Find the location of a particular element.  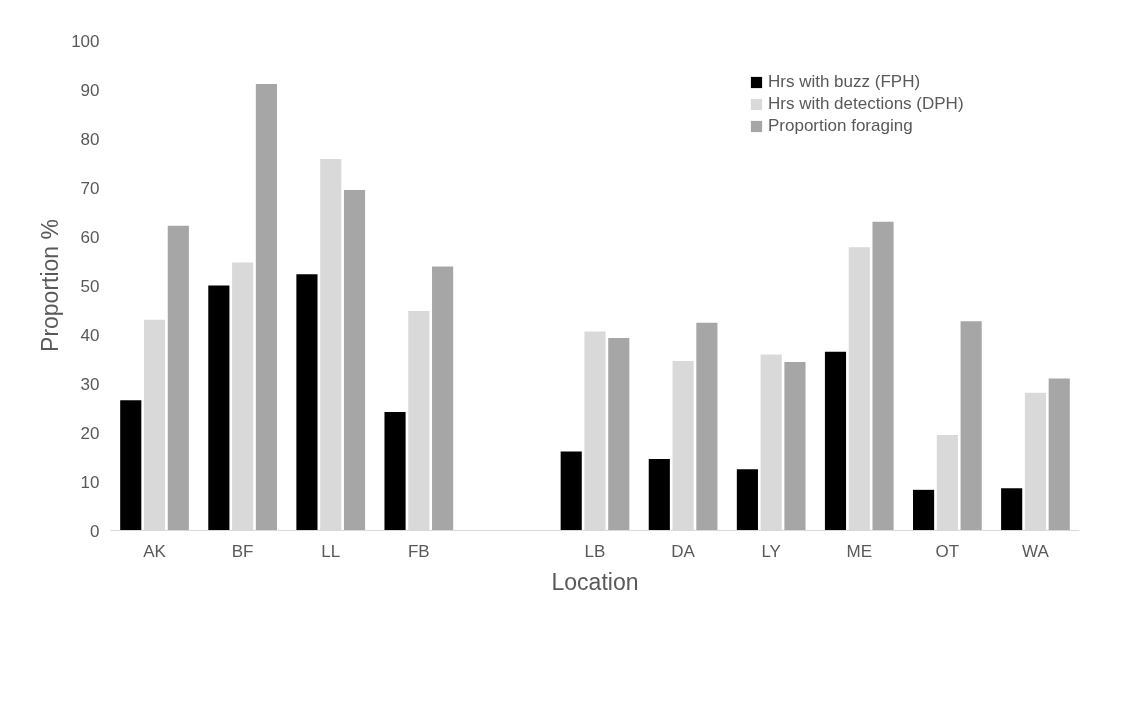

y-tick-label: 50 is located at coordinates (90, 286).